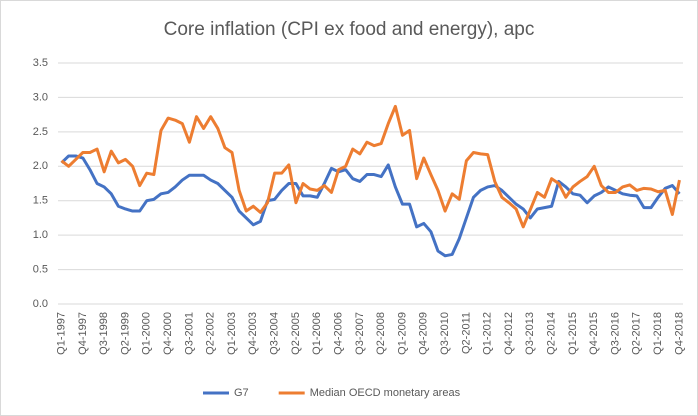 The image size is (698, 416). What do you see at coordinates (40, 97) in the screenshot?
I see `y-tick-label: 3.0` at bounding box center [40, 97].